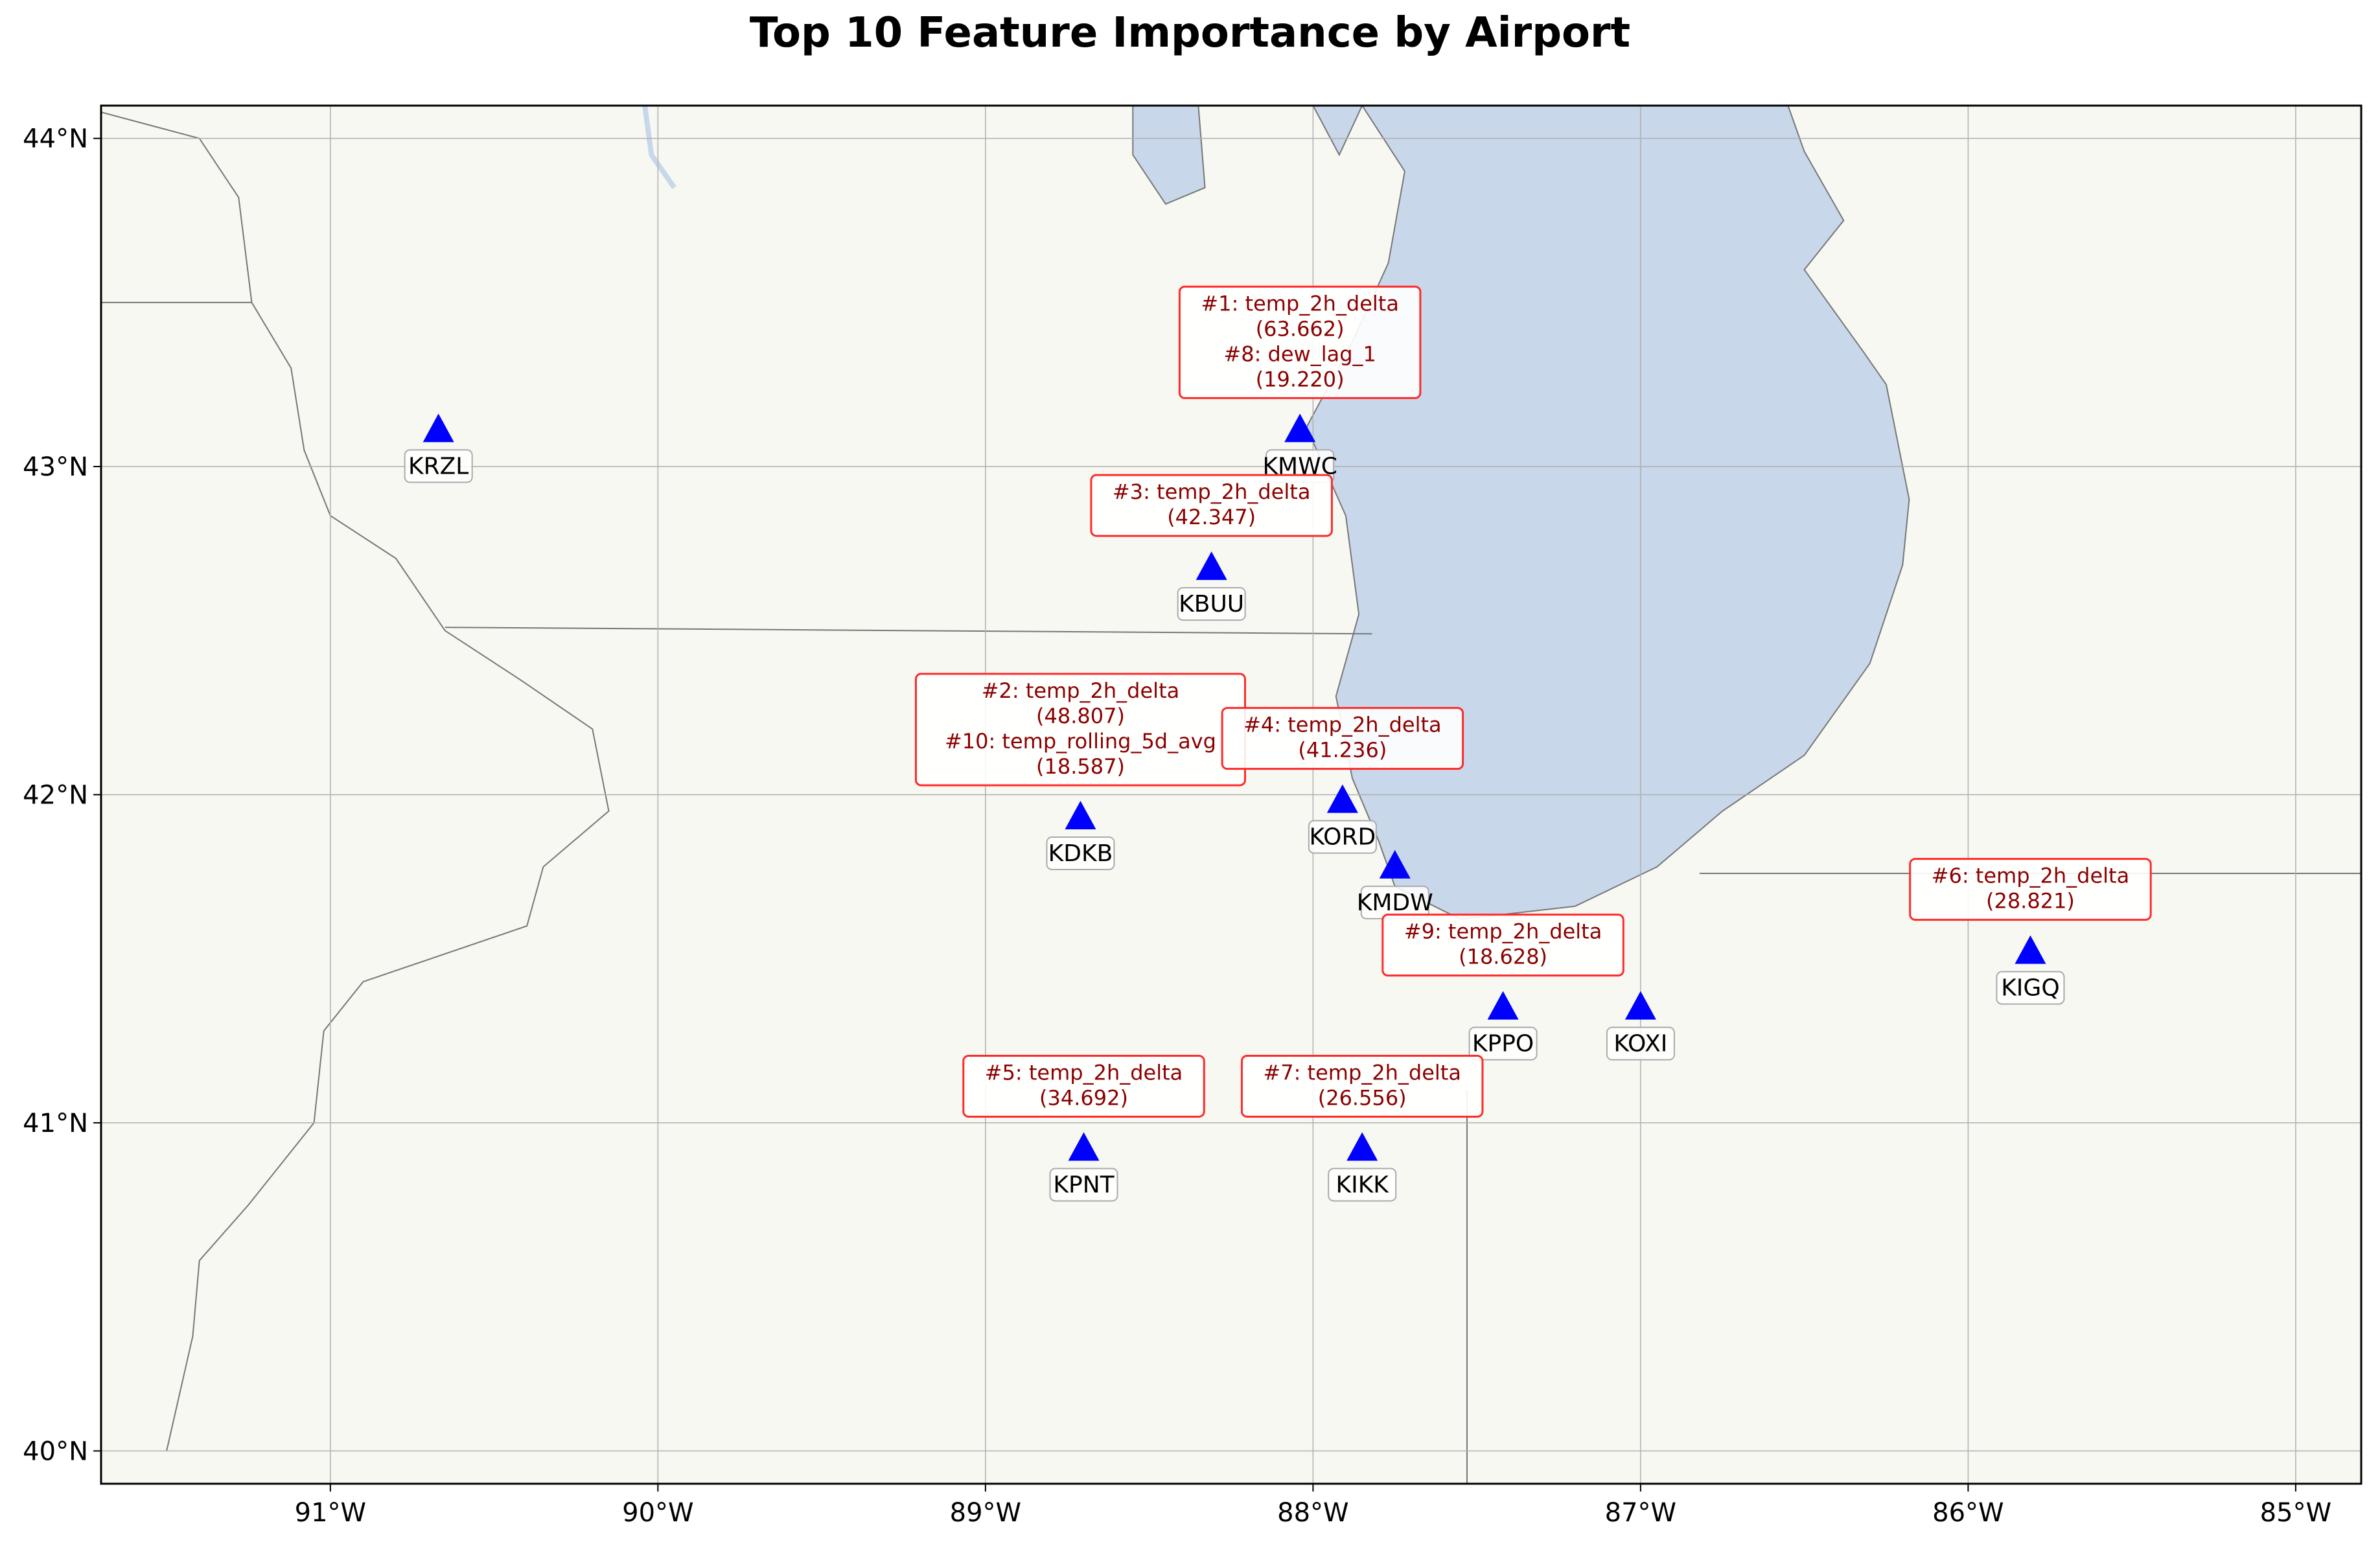  What do you see at coordinates (657, 1513) in the screenshot?
I see `lon-tick-label: 90°W` at bounding box center [657, 1513].